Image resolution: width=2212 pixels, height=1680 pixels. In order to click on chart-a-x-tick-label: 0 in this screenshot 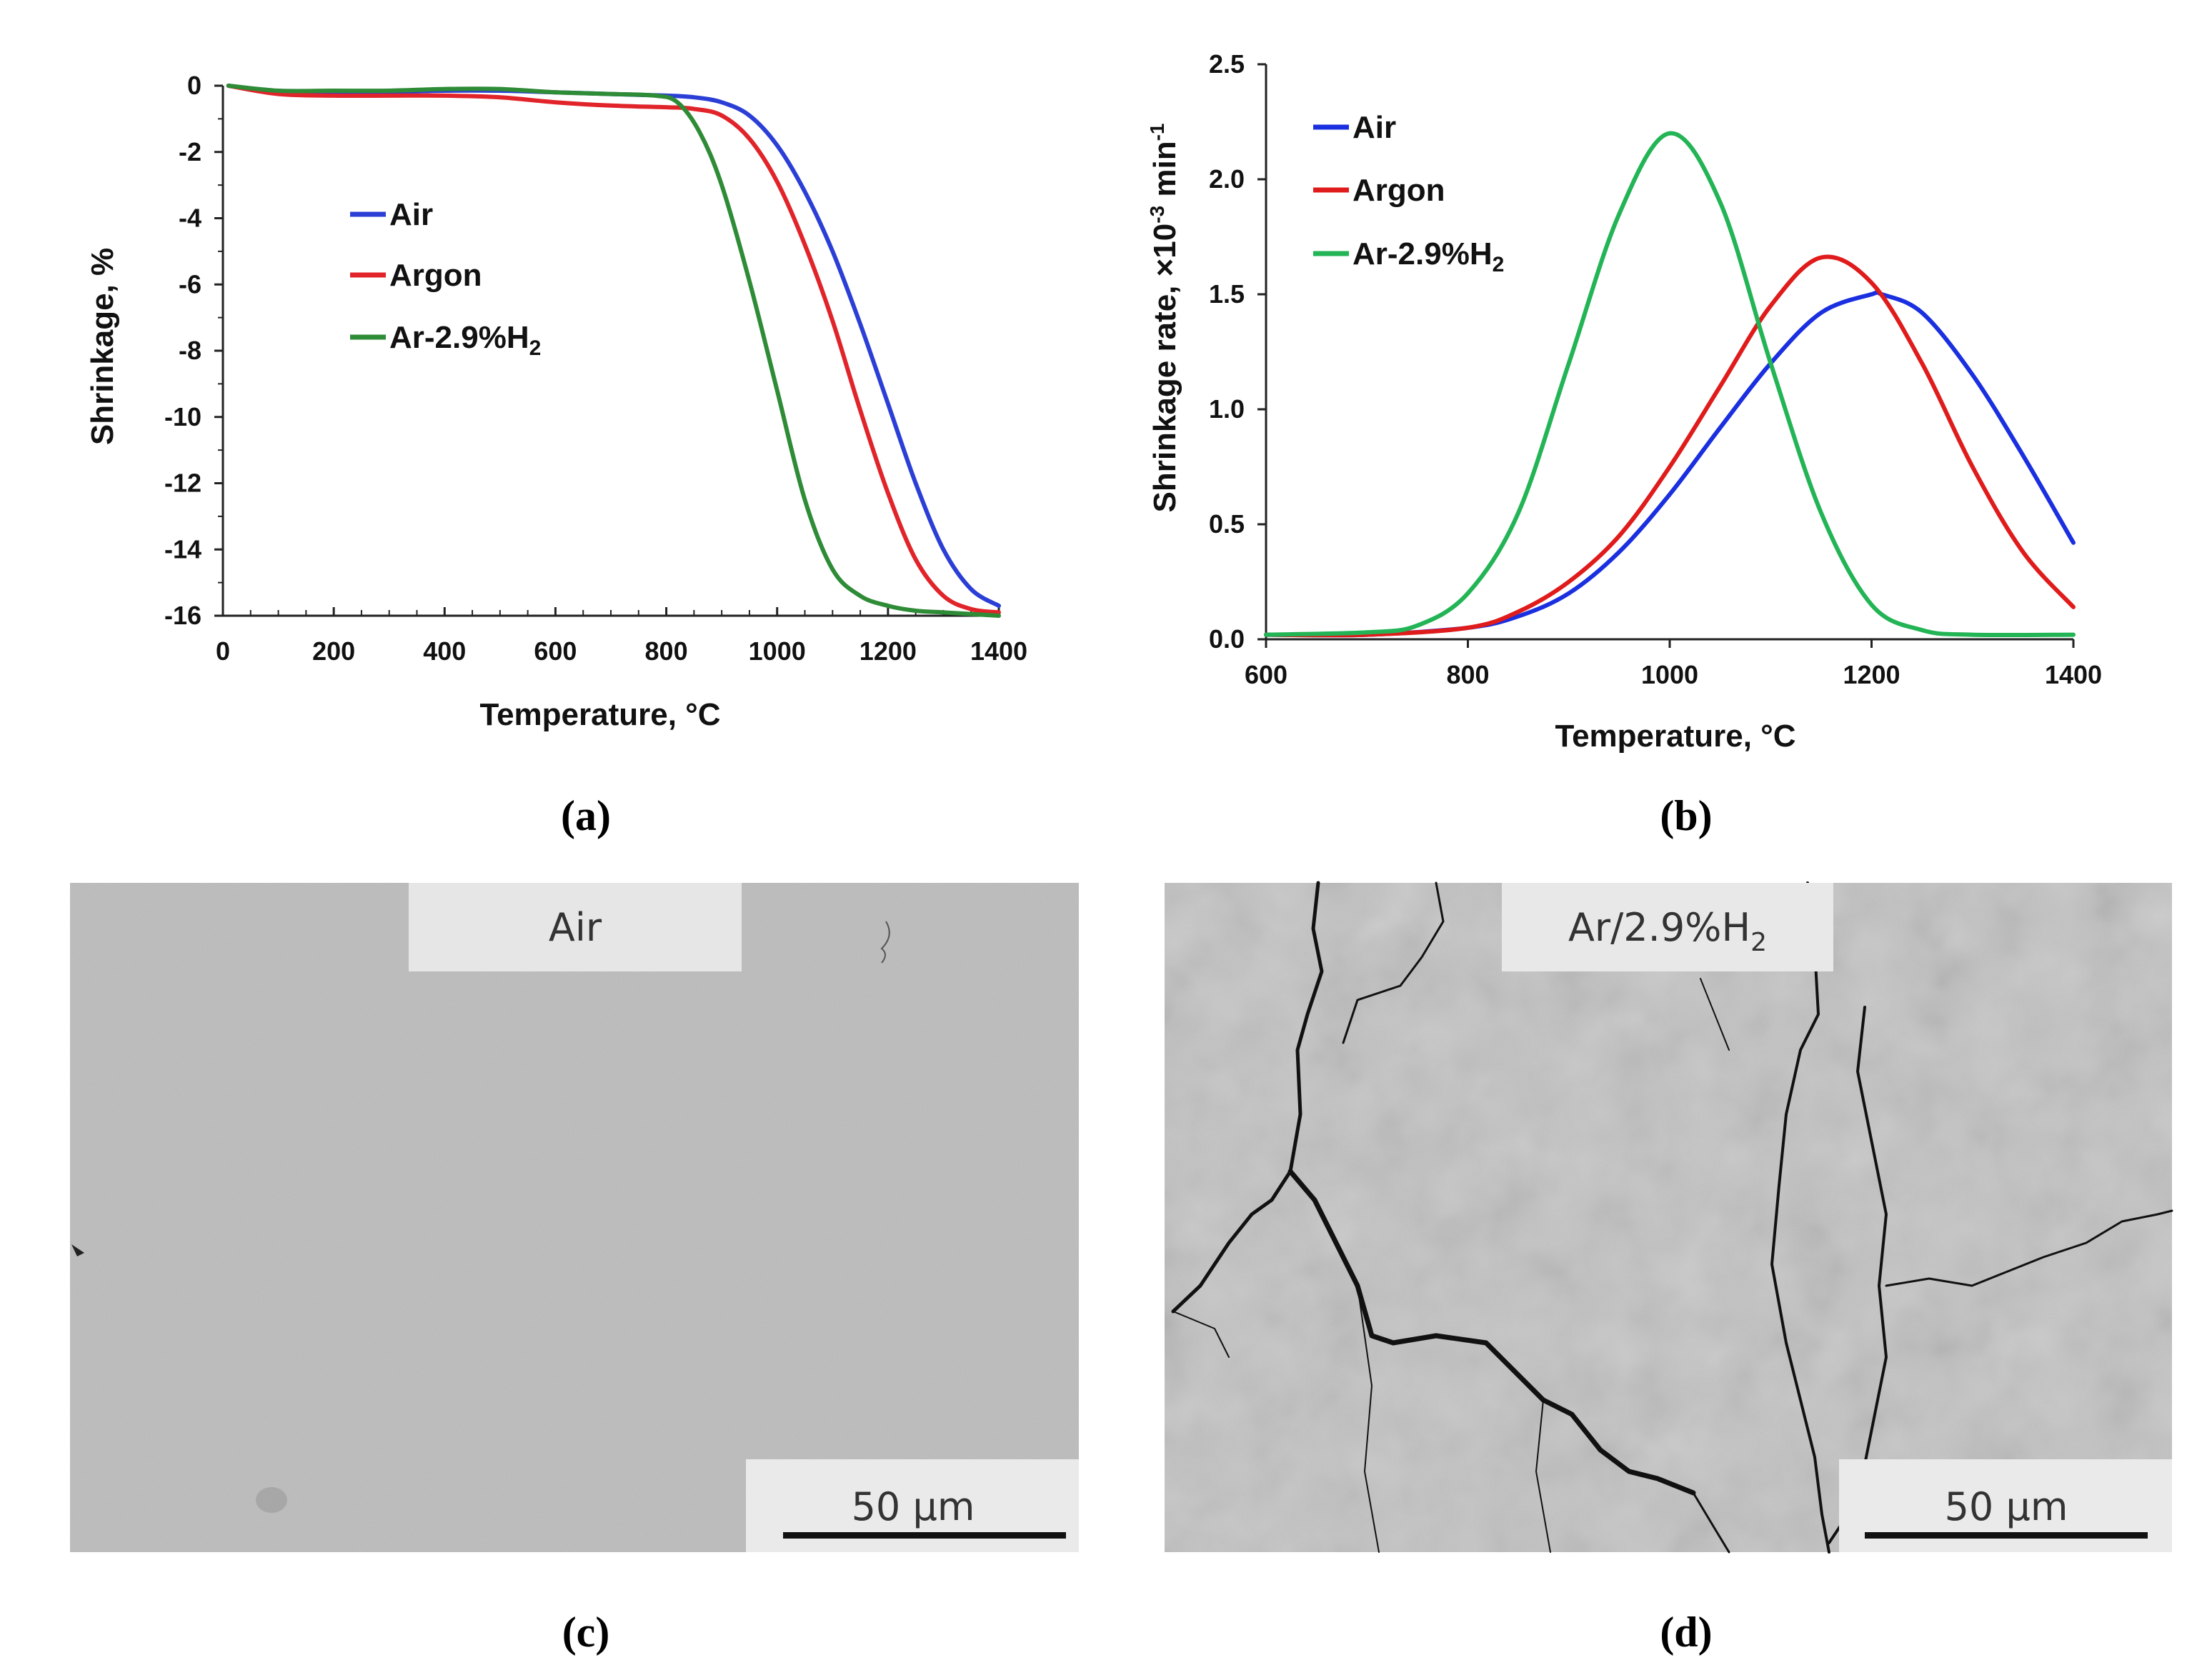, I will do `click(223, 651)`.